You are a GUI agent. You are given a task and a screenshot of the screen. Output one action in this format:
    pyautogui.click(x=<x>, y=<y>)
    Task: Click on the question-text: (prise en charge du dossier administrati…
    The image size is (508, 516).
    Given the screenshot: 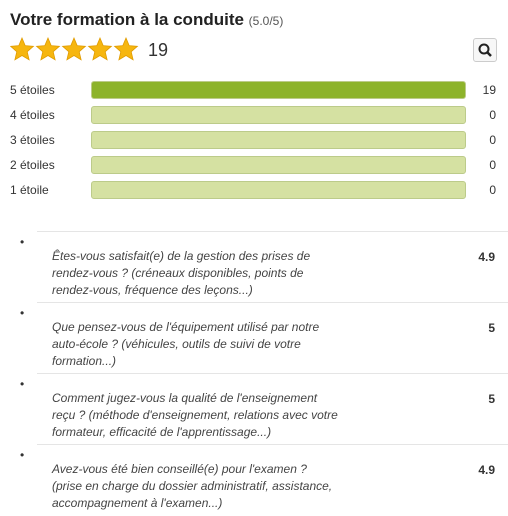 What is the action you would take?
    pyautogui.click(x=192, y=486)
    